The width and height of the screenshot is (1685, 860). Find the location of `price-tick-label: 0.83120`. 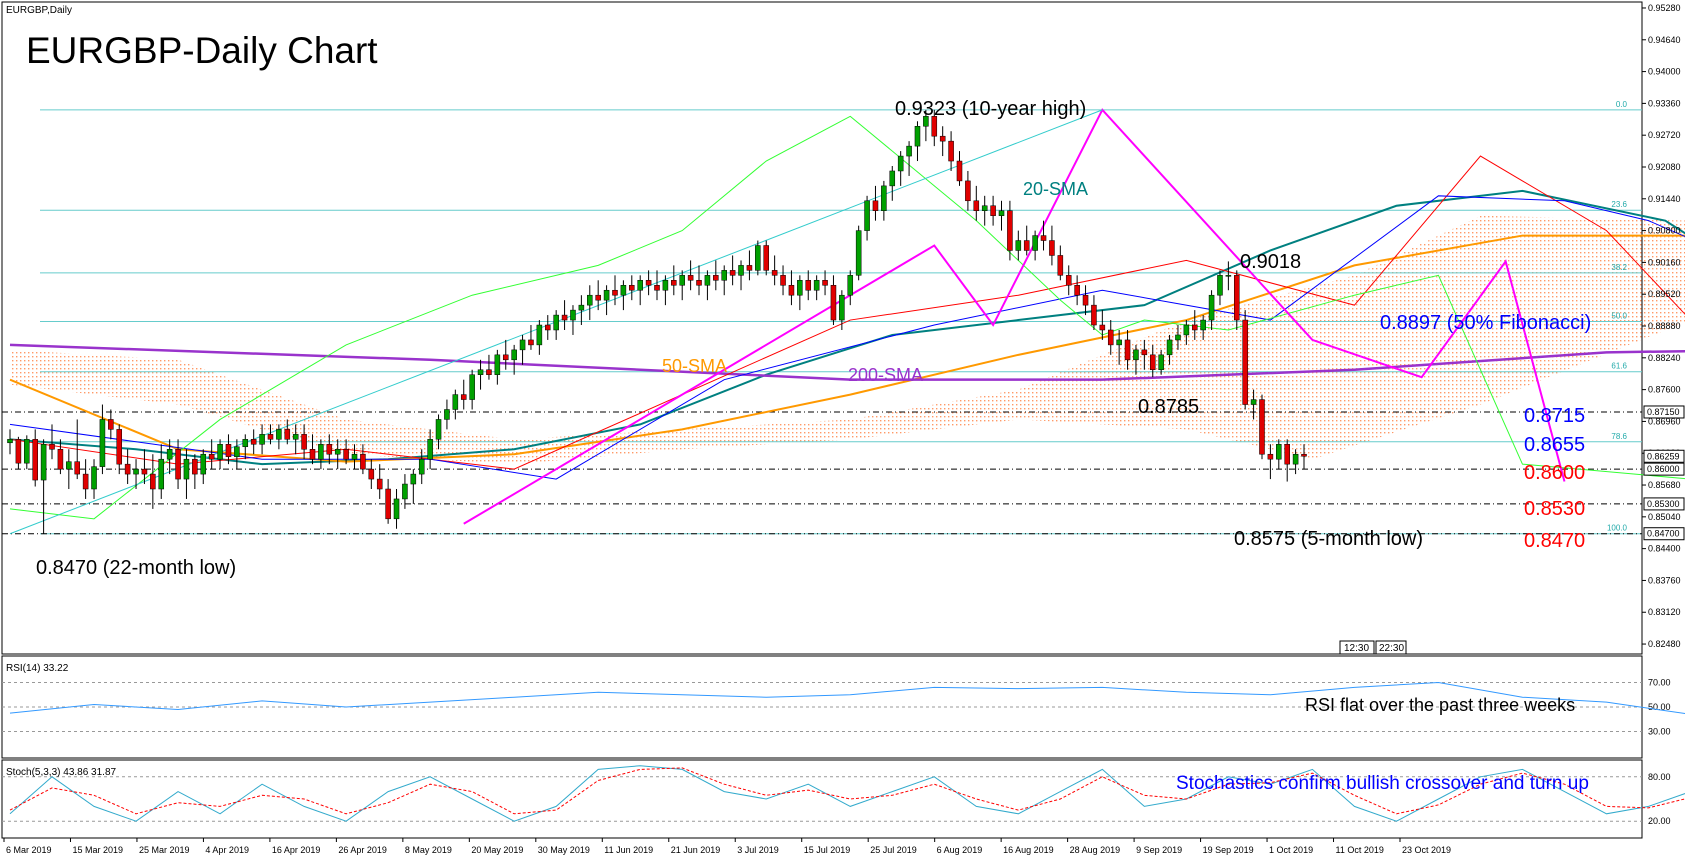

price-tick-label: 0.83120 is located at coordinates (1664, 612).